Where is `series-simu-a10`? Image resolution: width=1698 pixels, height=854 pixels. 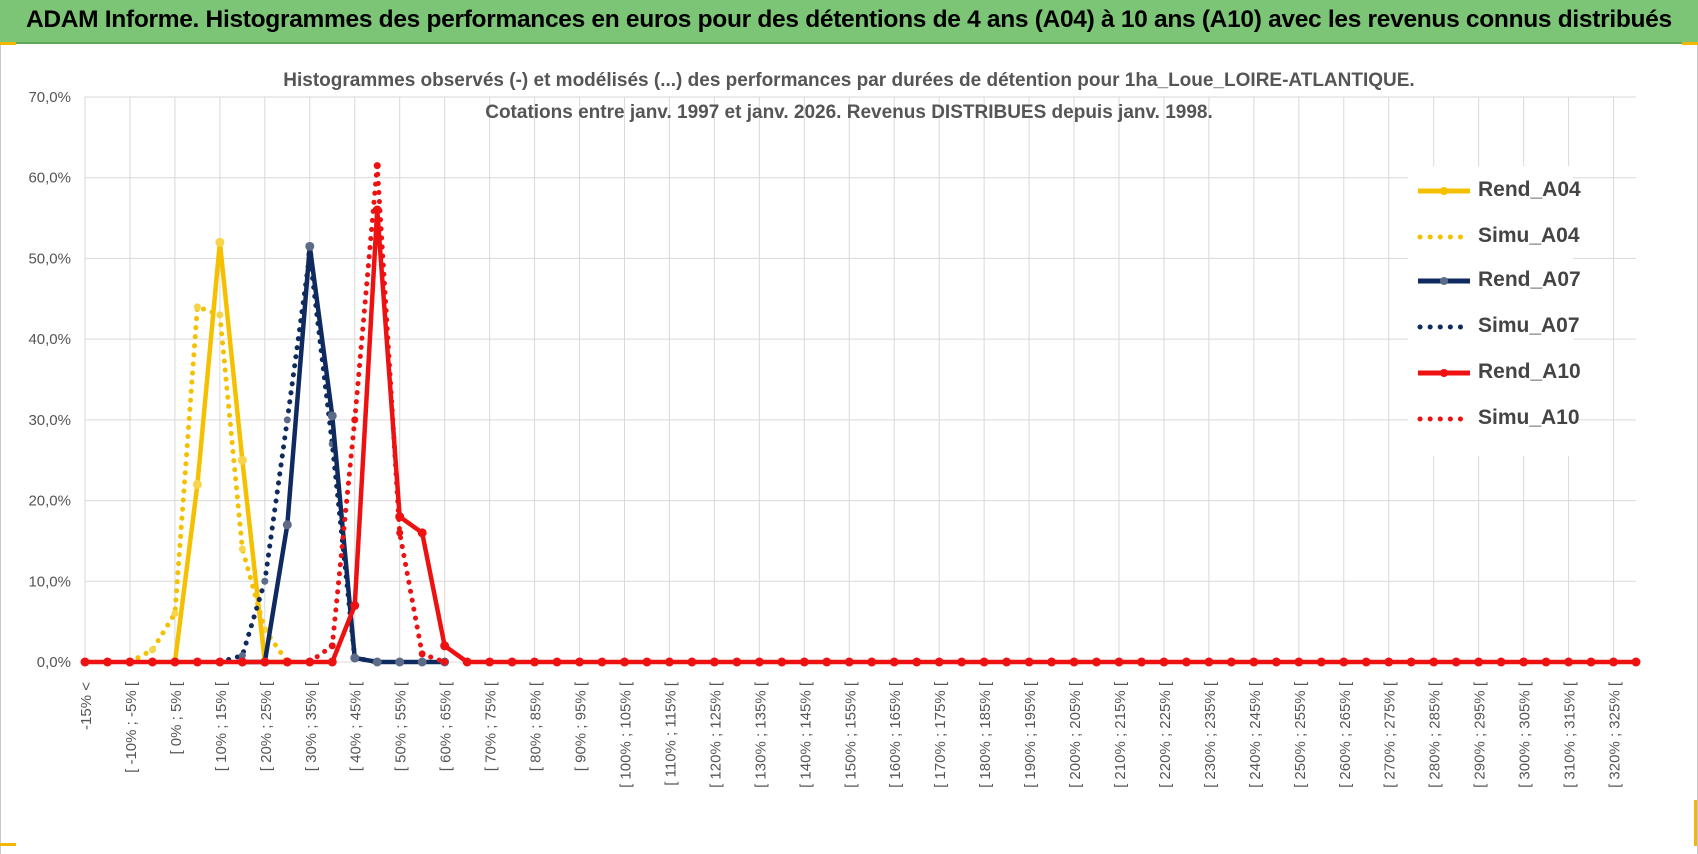
series-simu-a10 is located at coordinates (377, 414).